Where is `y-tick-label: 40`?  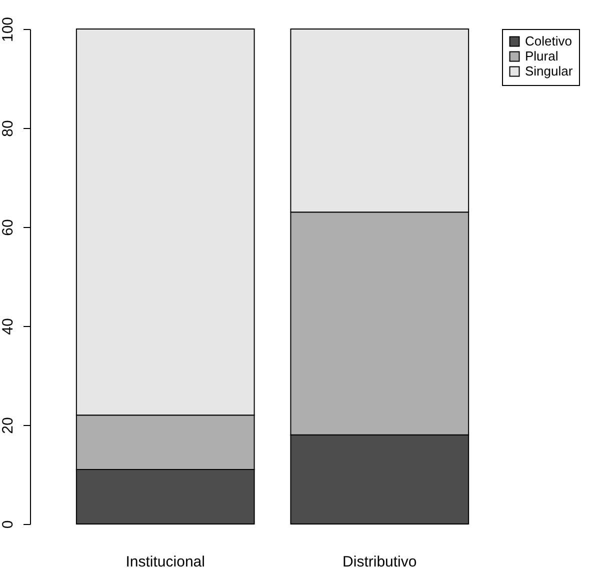 y-tick-label: 40 is located at coordinates (8, 326).